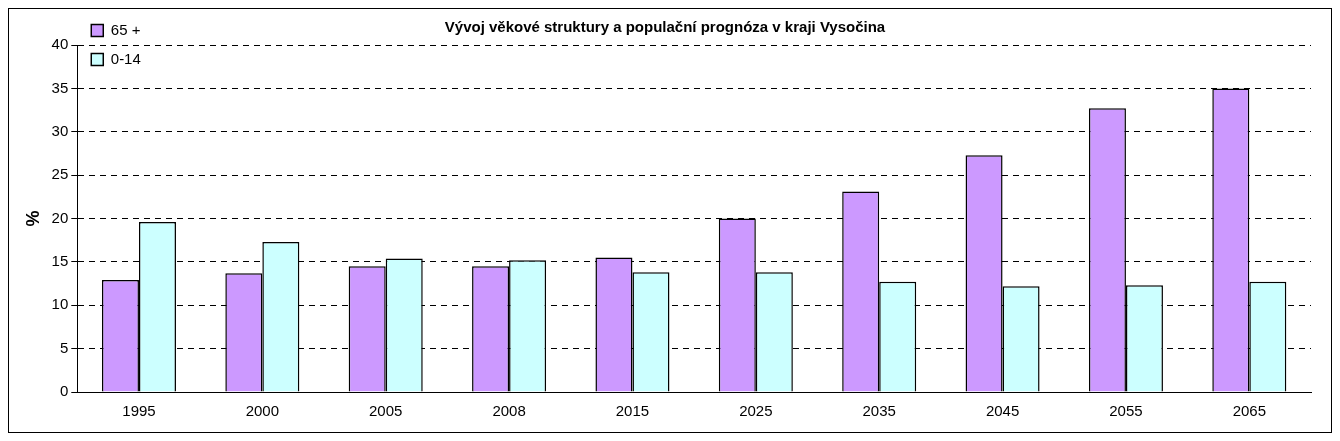 The height and width of the screenshot is (441, 1340). Describe the element at coordinates (60, 261) in the screenshot. I see `y-tick-label: 15` at that location.